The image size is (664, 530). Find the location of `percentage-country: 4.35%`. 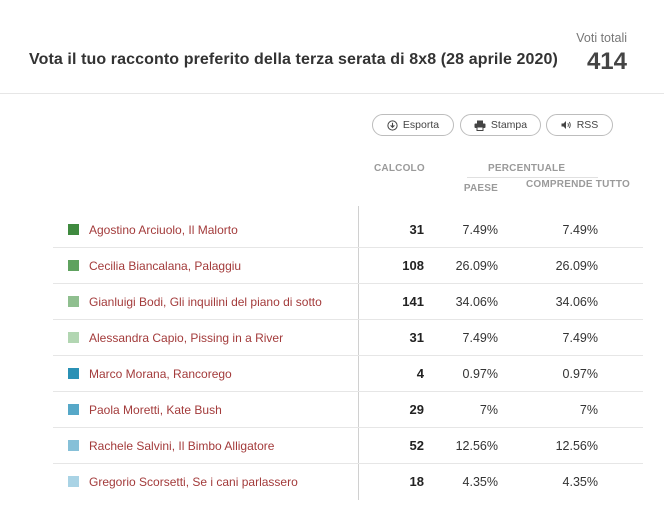

percentage-country: 4.35% is located at coordinates (480, 482).